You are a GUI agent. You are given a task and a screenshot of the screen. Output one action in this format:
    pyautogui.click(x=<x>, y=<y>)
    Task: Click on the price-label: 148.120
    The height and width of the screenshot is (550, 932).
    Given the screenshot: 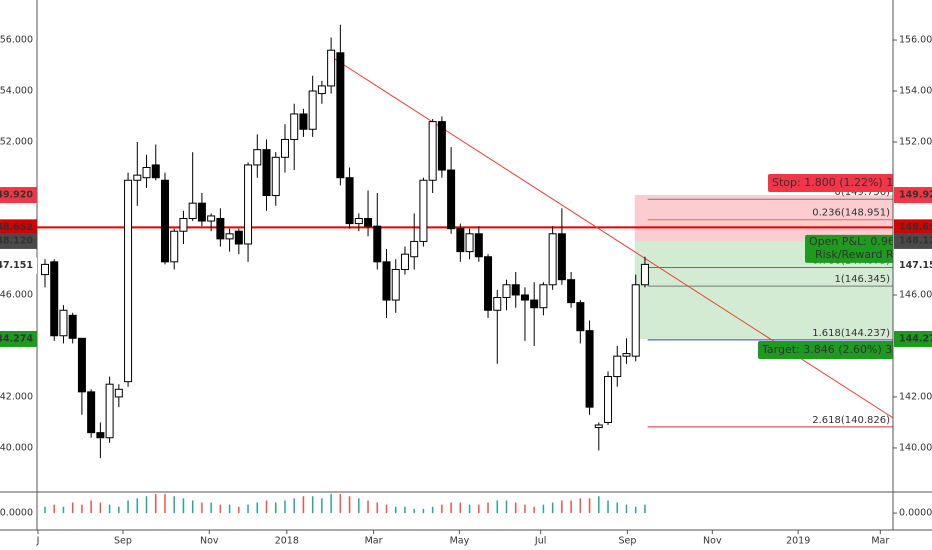 What is the action you would take?
    pyautogui.click(x=915, y=240)
    